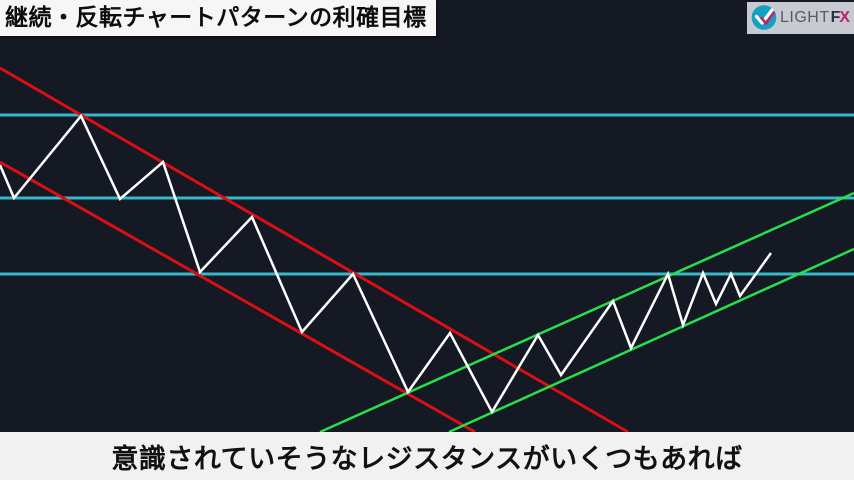 This screenshot has height=480, width=854. I want to click on lightfx-logo: LIGHT F X, so click(800, 18).